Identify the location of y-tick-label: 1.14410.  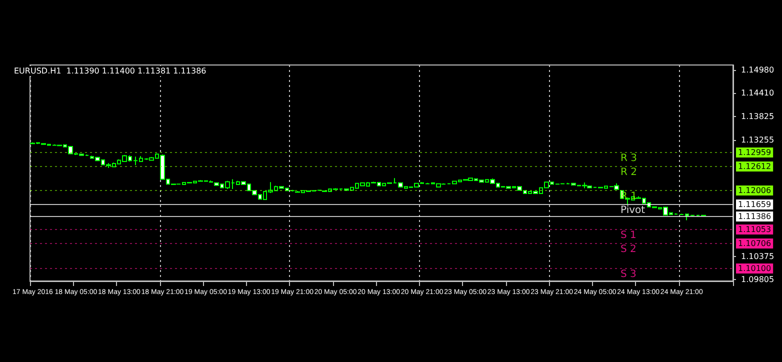
(757, 93).